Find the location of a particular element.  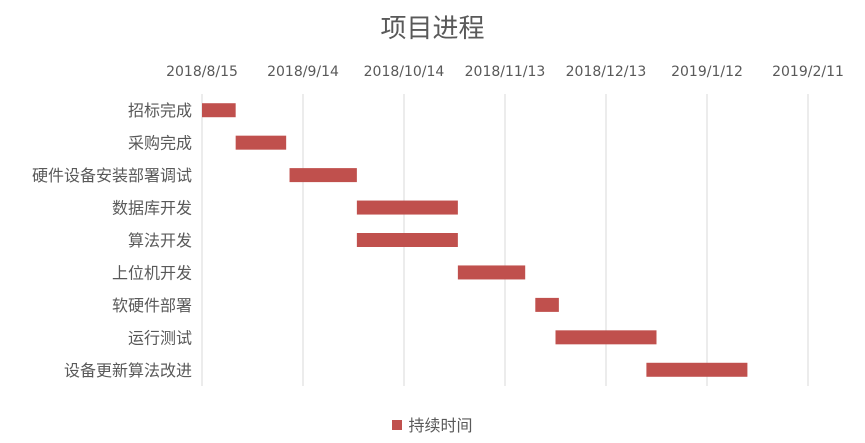

legend-swatch is located at coordinates (397, 425).